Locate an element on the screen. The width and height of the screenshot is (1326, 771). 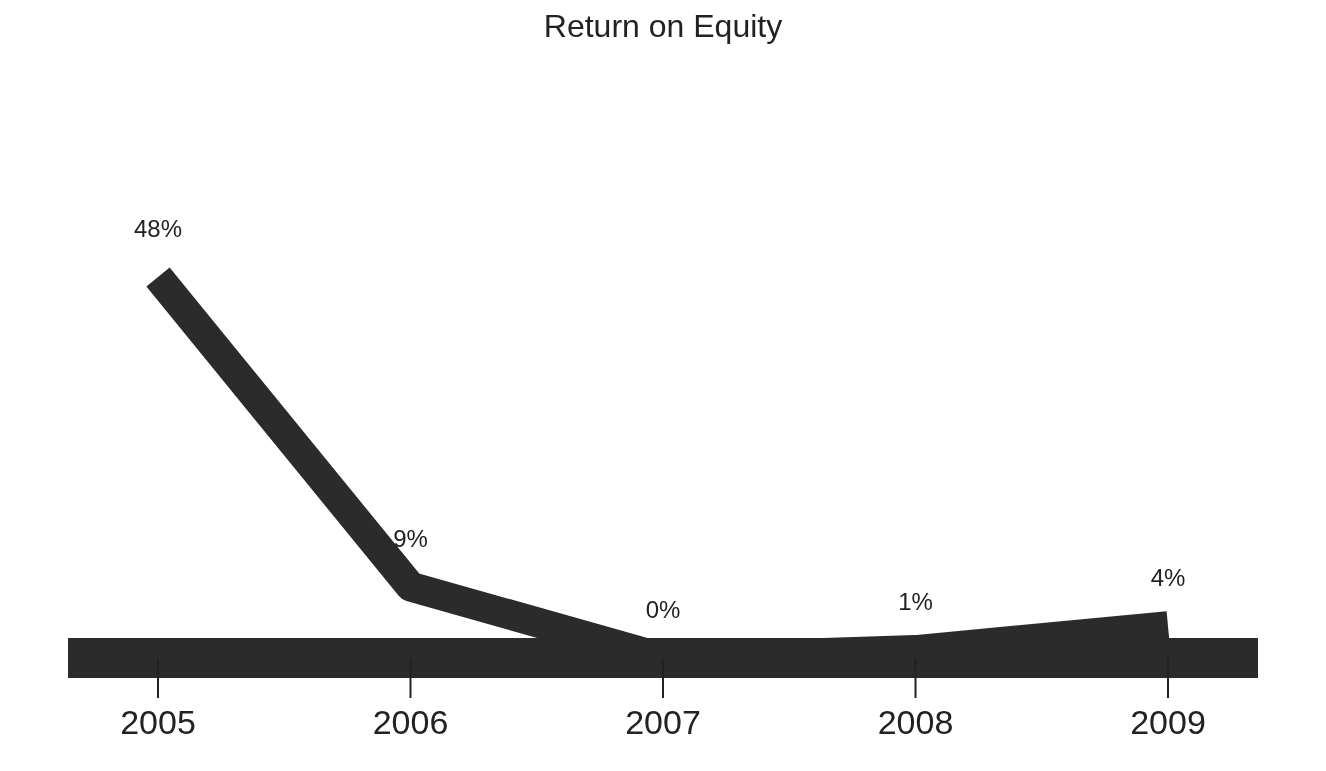
x-tick-label: 2005 is located at coordinates (158, 722).